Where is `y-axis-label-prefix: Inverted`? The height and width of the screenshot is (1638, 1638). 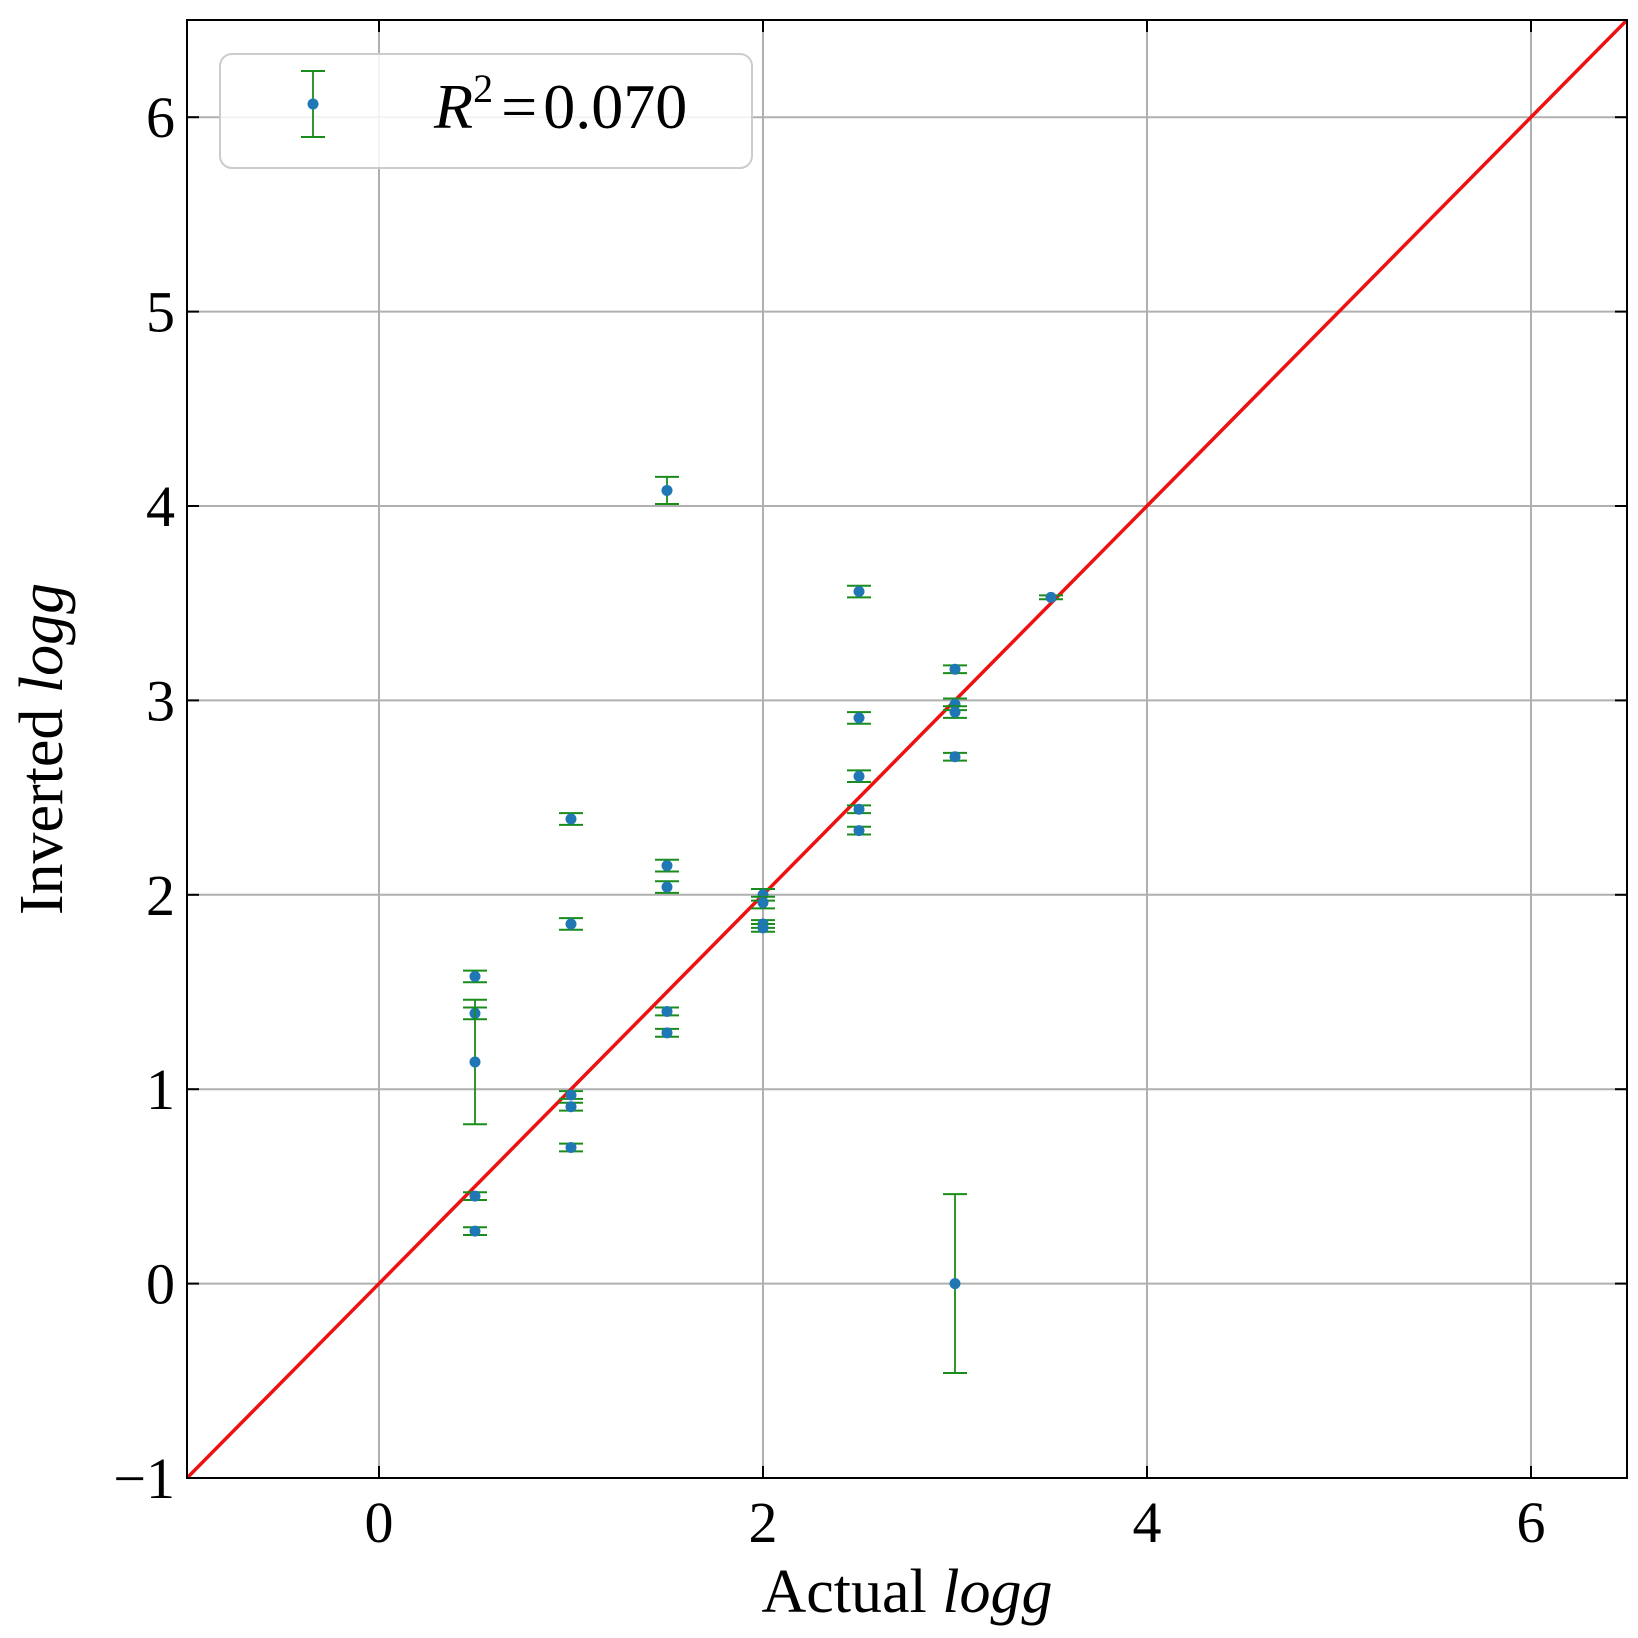
y-axis-label-prefix: Inverted is located at coordinates (42, 804).